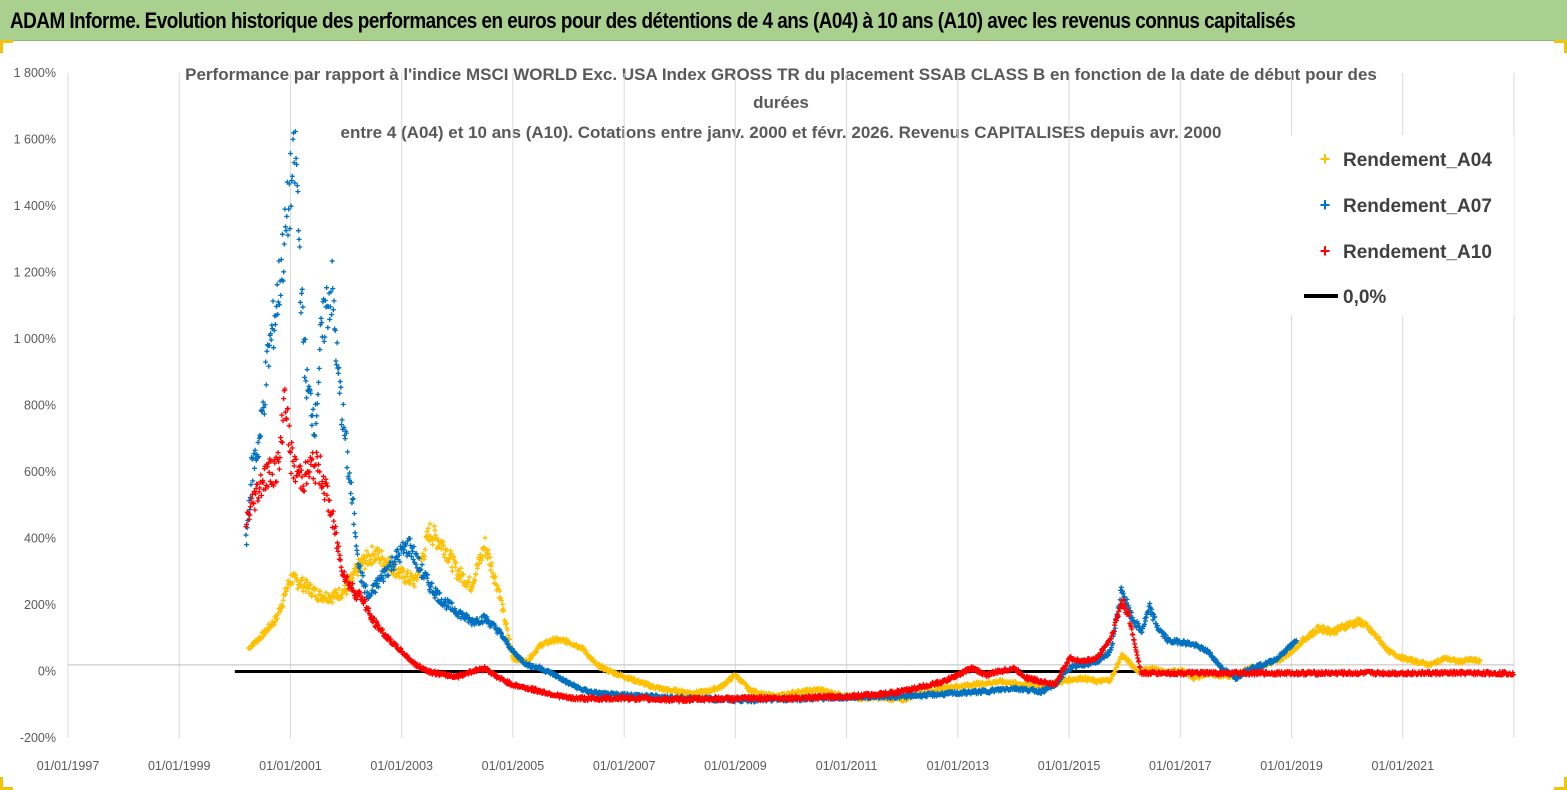 The width and height of the screenshot is (1567, 790). I want to click on x-tick-label: 01/01/1997, so click(68, 766).